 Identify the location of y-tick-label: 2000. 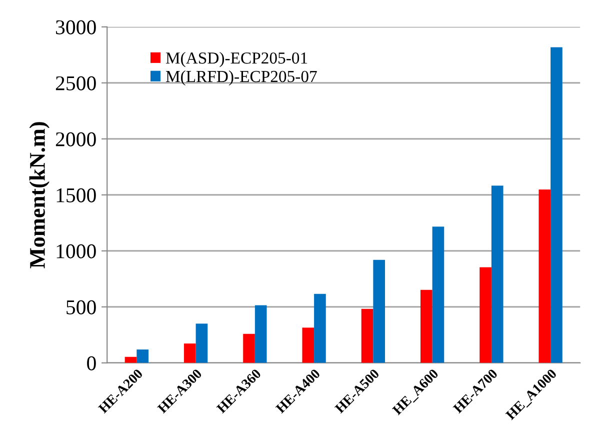
(76, 139).